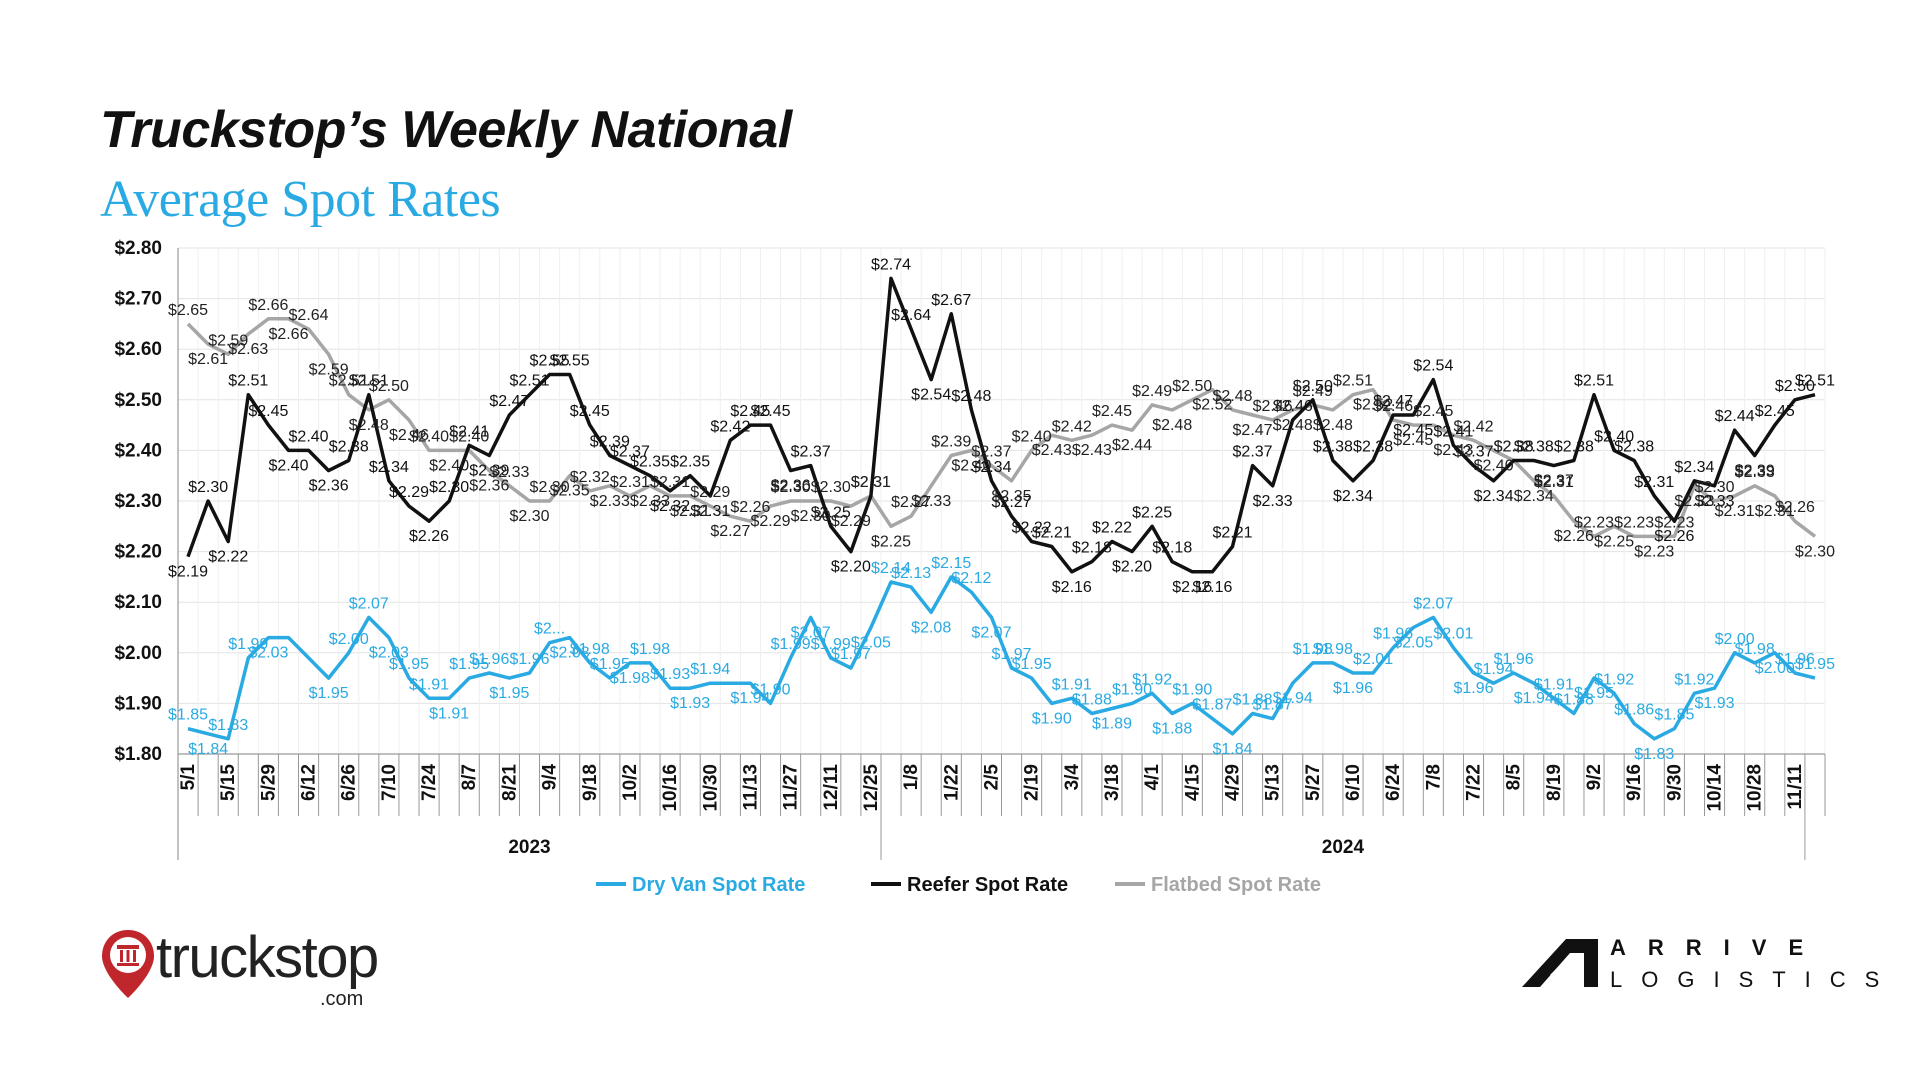  Describe the element at coordinates (730, 531) in the screenshot. I see `data-label: $2.27` at that location.